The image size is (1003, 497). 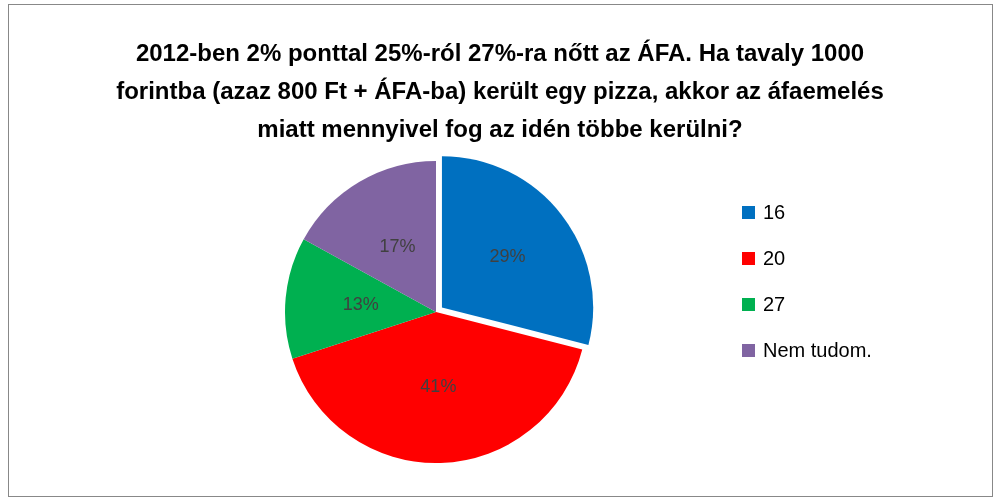 I want to click on legend-label: Nem tudom., so click(x=817, y=350).